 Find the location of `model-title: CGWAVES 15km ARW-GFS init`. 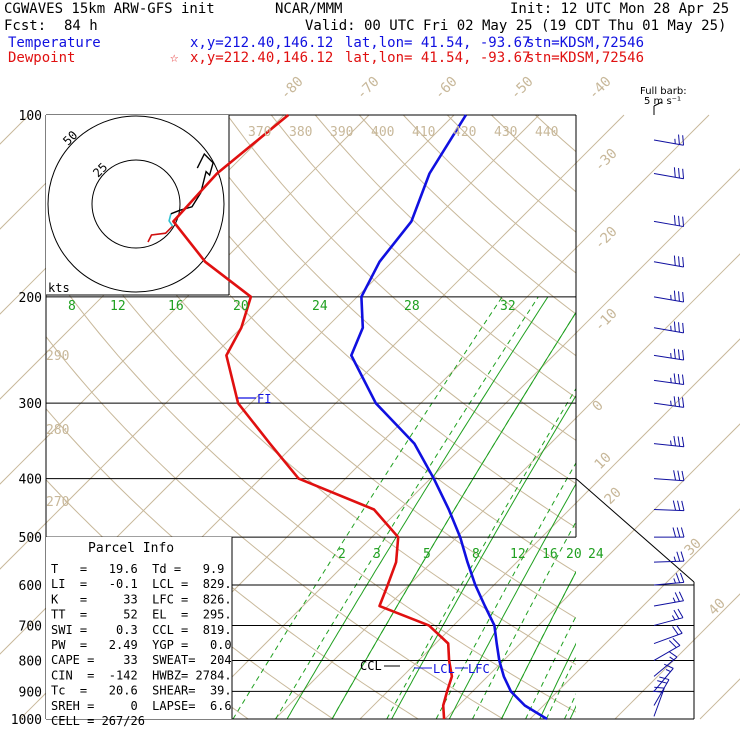

model-title: CGWAVES 15km ARW-GFS init is located at coordinates (109, 9).